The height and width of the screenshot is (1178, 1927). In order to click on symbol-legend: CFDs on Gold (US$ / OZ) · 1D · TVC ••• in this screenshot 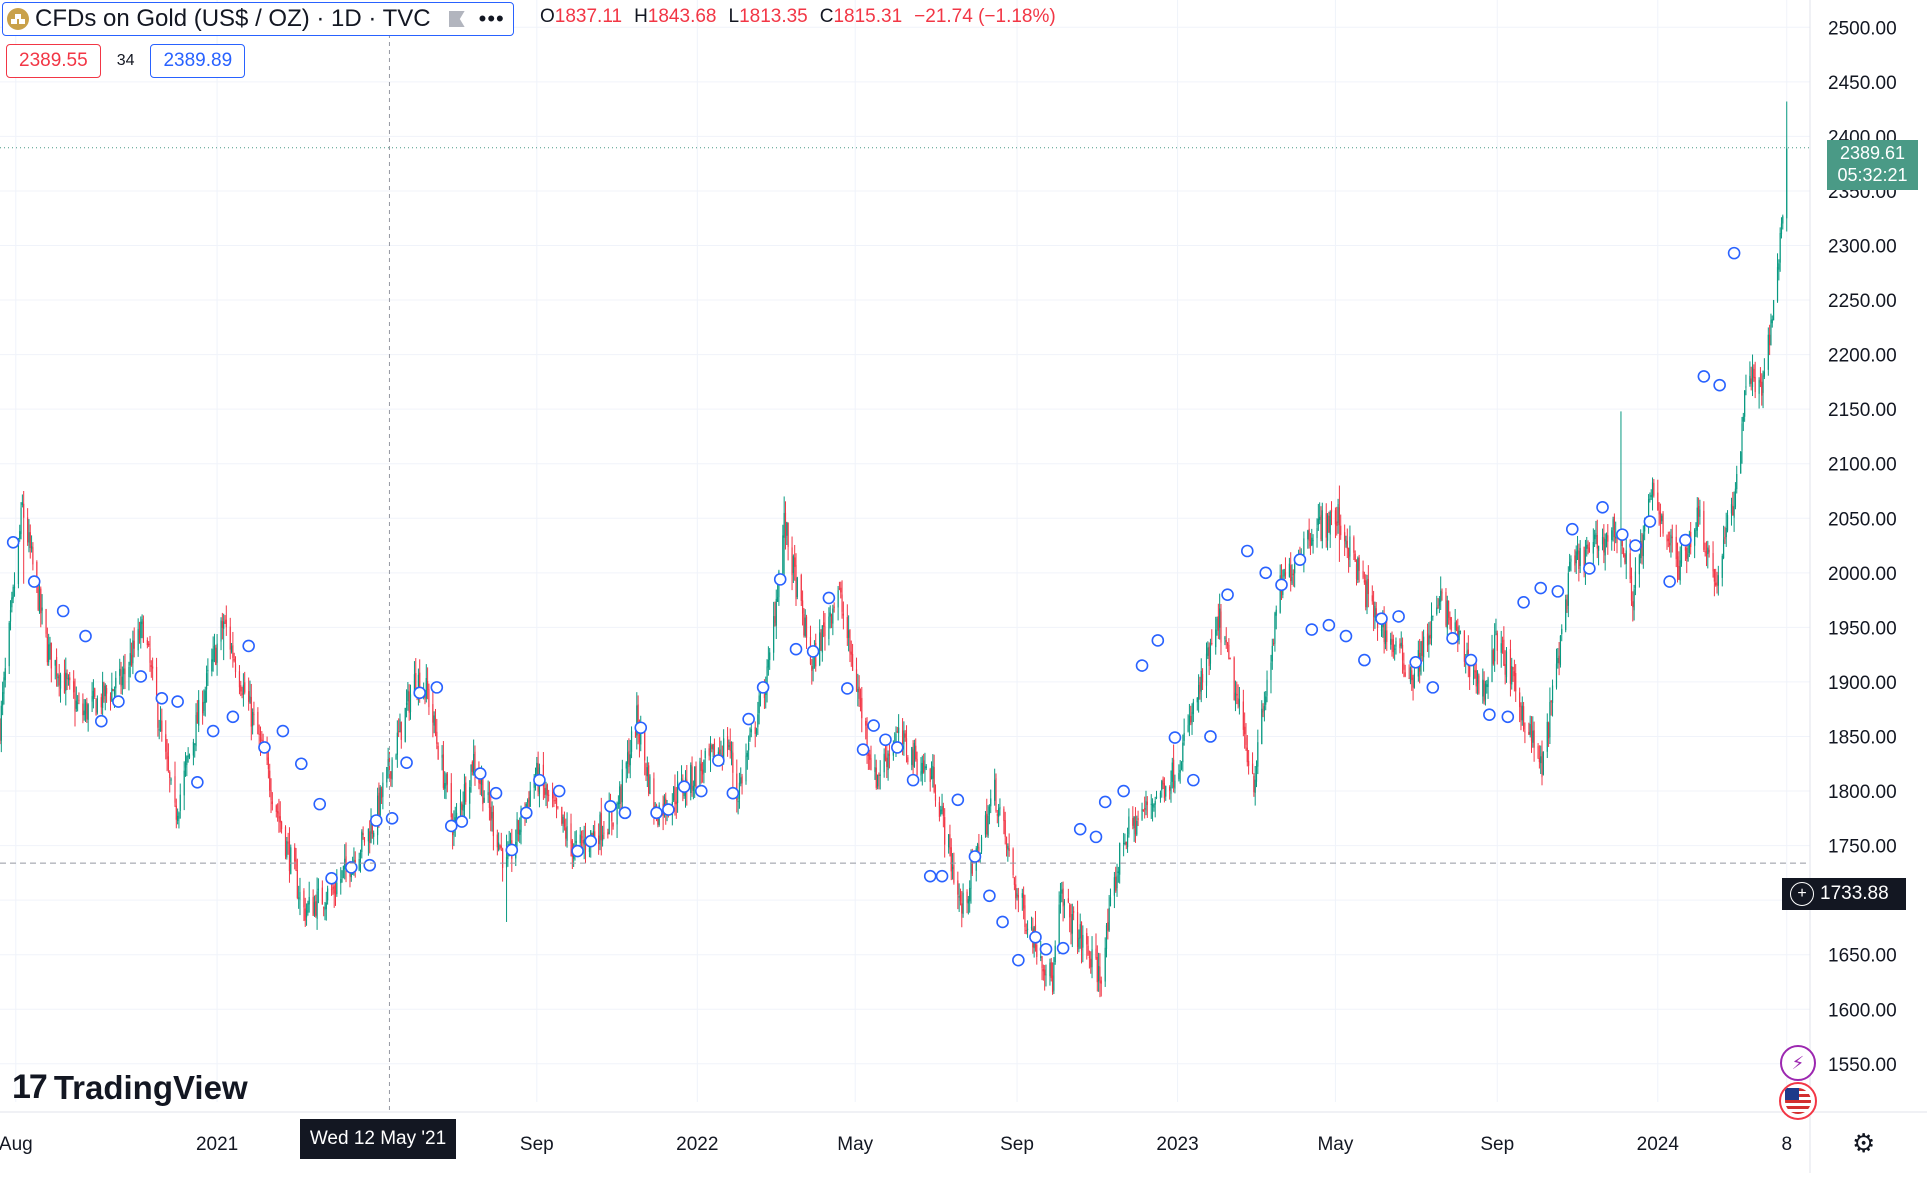, I will do `click(258, 19)`.